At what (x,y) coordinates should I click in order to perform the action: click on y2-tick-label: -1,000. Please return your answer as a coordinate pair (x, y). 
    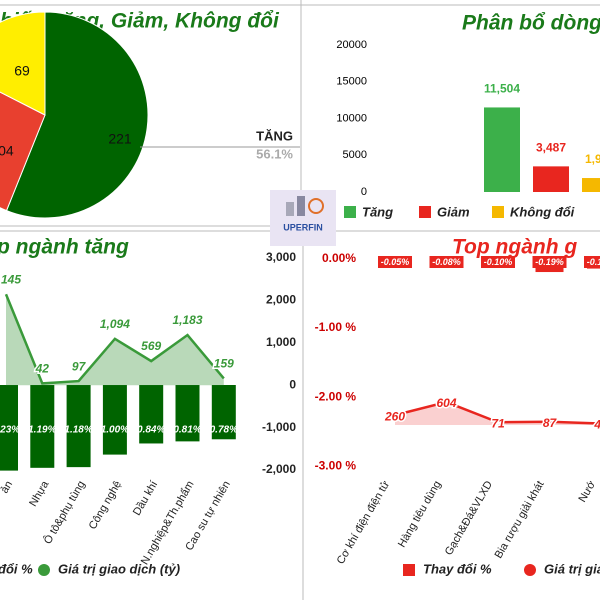
    Looking at the image, I should click on (279, 427).